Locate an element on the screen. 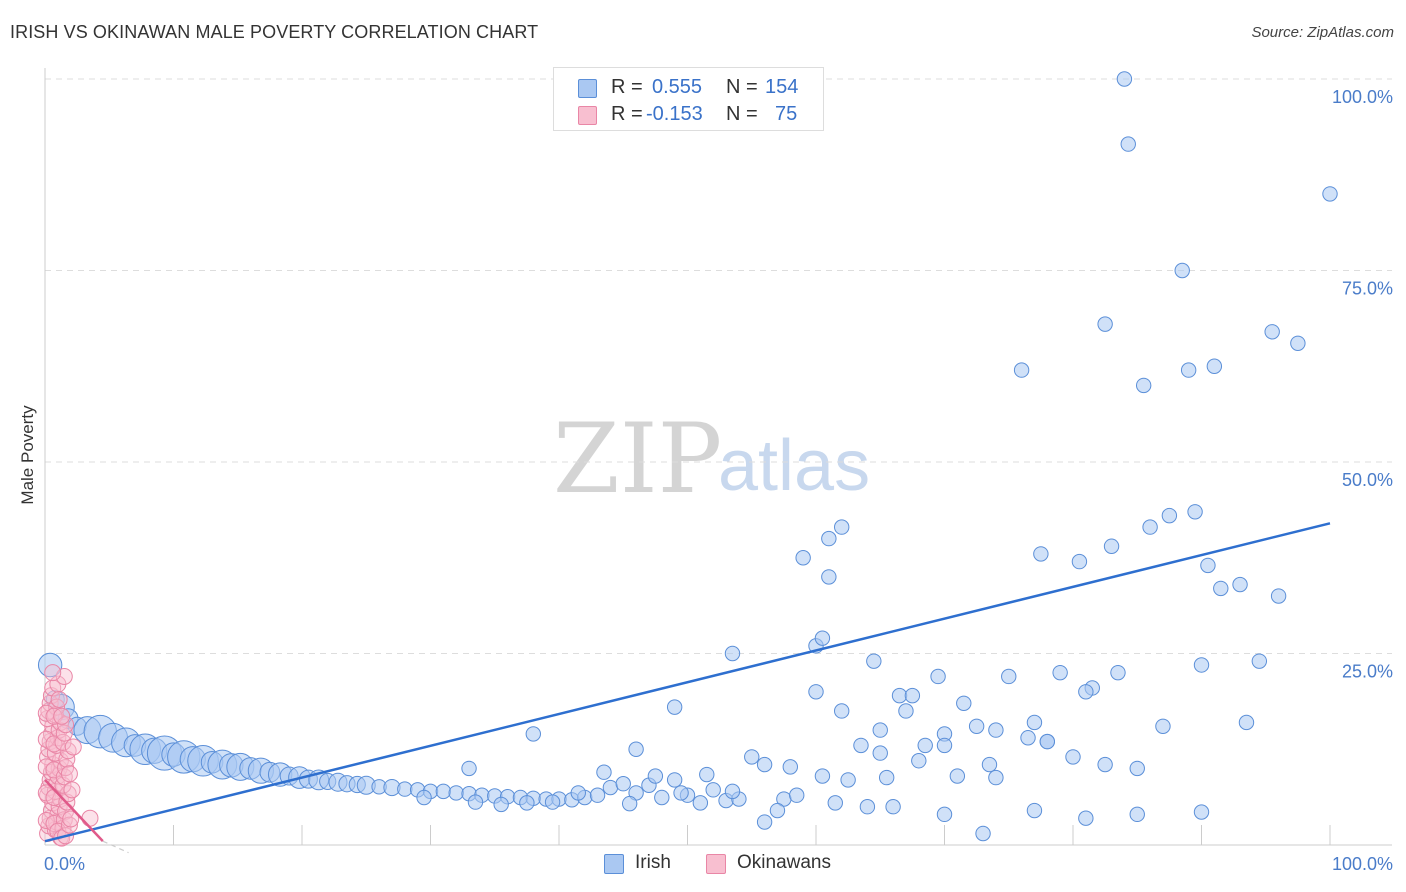 This screenshot has height=892, width=1406. watermark: ZIP atlas is located at coordinates (711, 459).